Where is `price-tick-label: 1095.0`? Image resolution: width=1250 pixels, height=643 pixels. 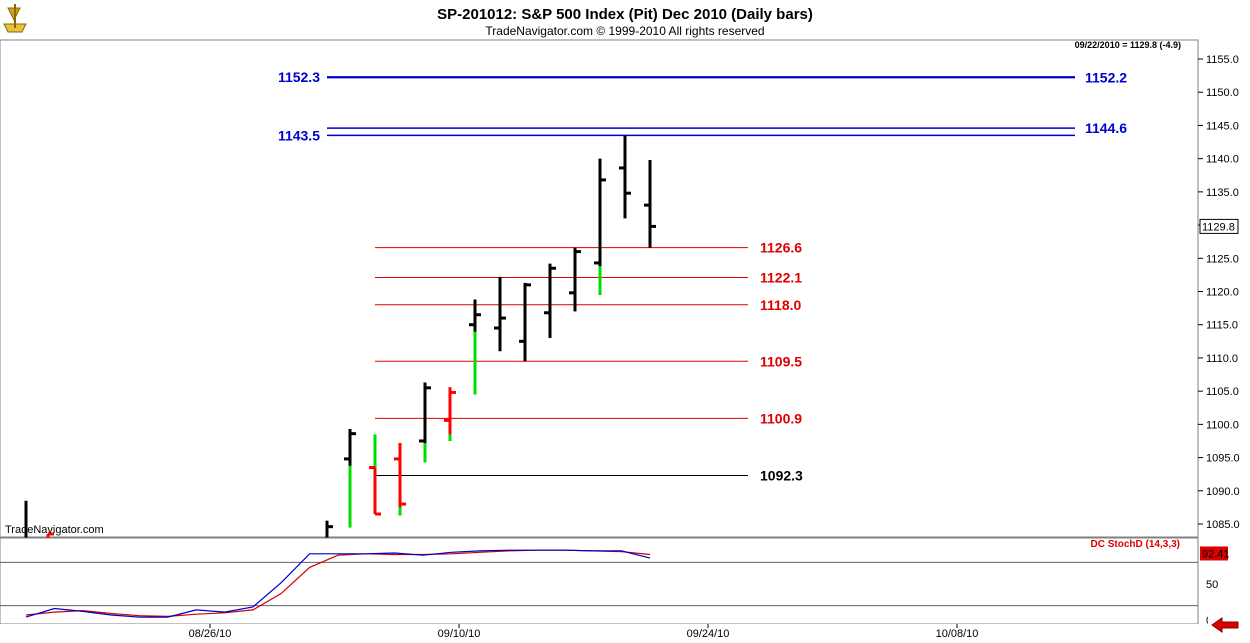
price-tick-label: 1095.0 is located at coordinates (1223, 459).